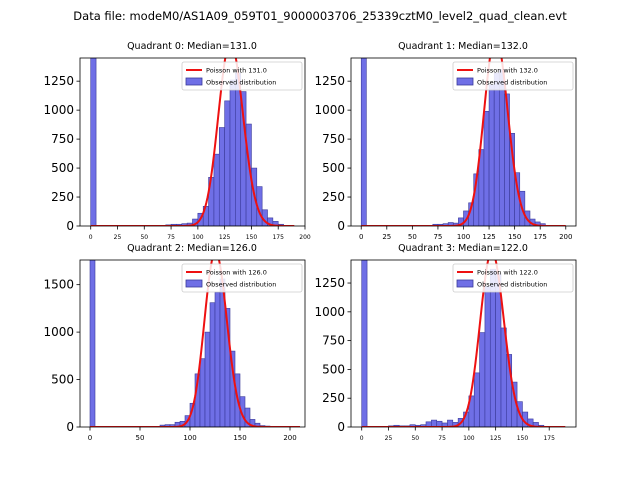 The image size is (640, 480). Describe the element at coordinates (513, 278) in the screenshot. I see `quadrant-3-legend: Poisson with 122.0 Observed distribution` at that location.